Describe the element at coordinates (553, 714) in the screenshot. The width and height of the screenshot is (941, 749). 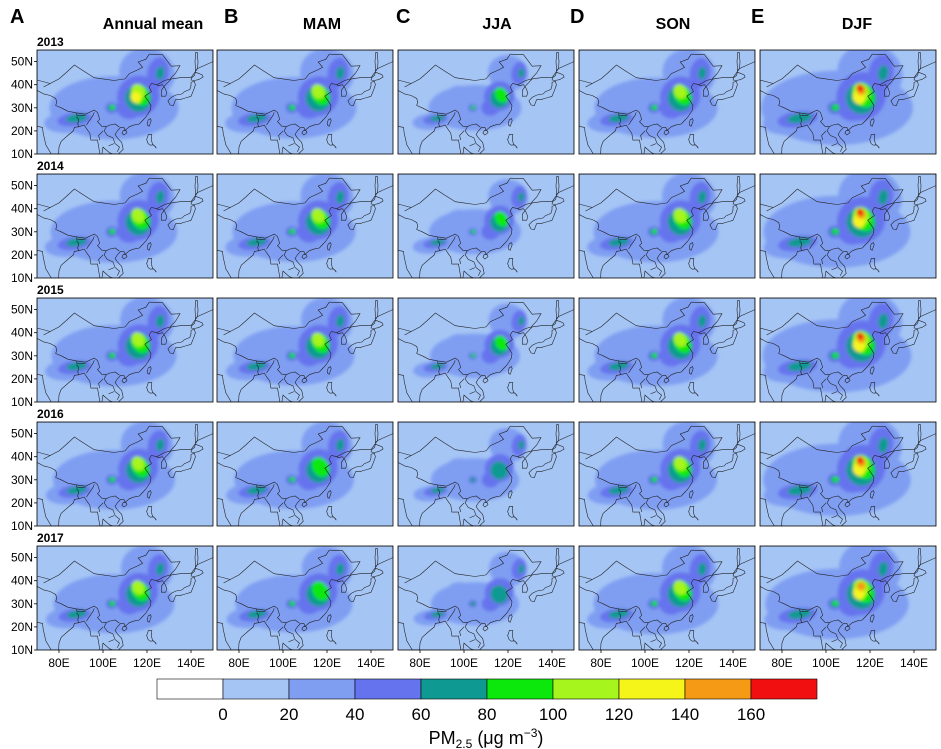
I see `colorbar-tick-label: 100` at that location.